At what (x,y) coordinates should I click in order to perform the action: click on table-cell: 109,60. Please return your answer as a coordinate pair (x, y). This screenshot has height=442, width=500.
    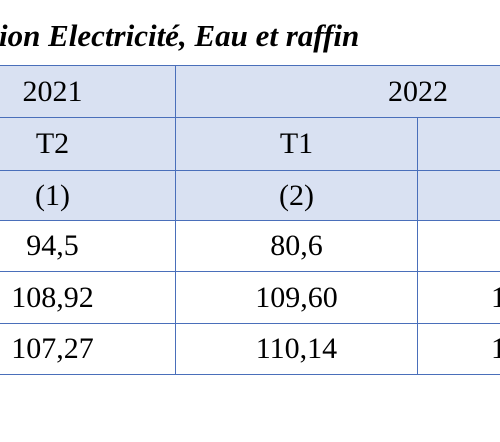
    Looking at the image, I should click on (296, 297).